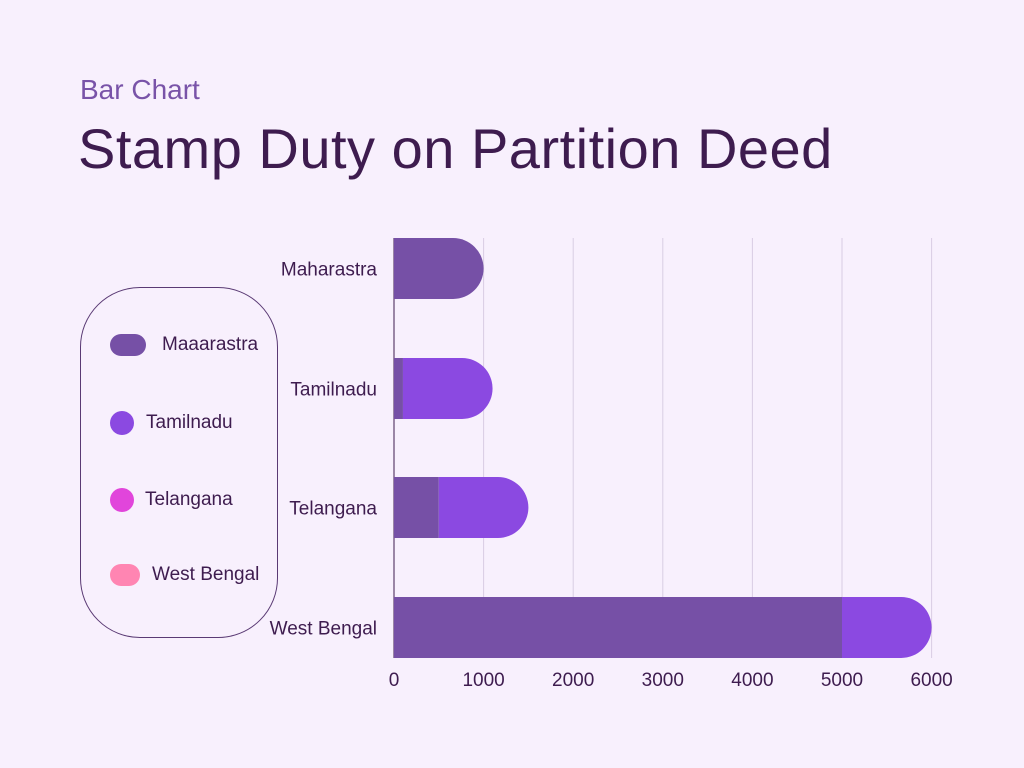 The width and height of the screenshot is (1024, 768). Describe the element at coordinates (842, 680) in the screenshot. I see `tick-label: 5000` at that location.